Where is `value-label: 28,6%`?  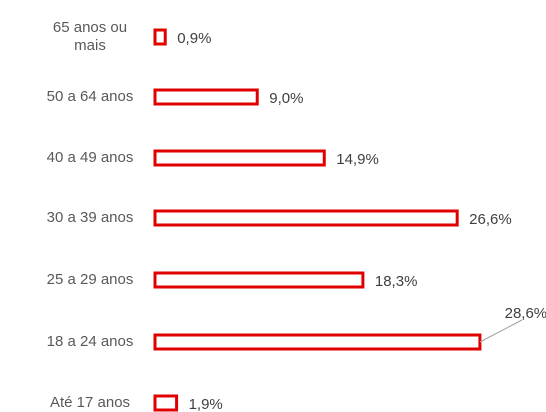 value-label: 28,6% is located at coordinates (525, 313).